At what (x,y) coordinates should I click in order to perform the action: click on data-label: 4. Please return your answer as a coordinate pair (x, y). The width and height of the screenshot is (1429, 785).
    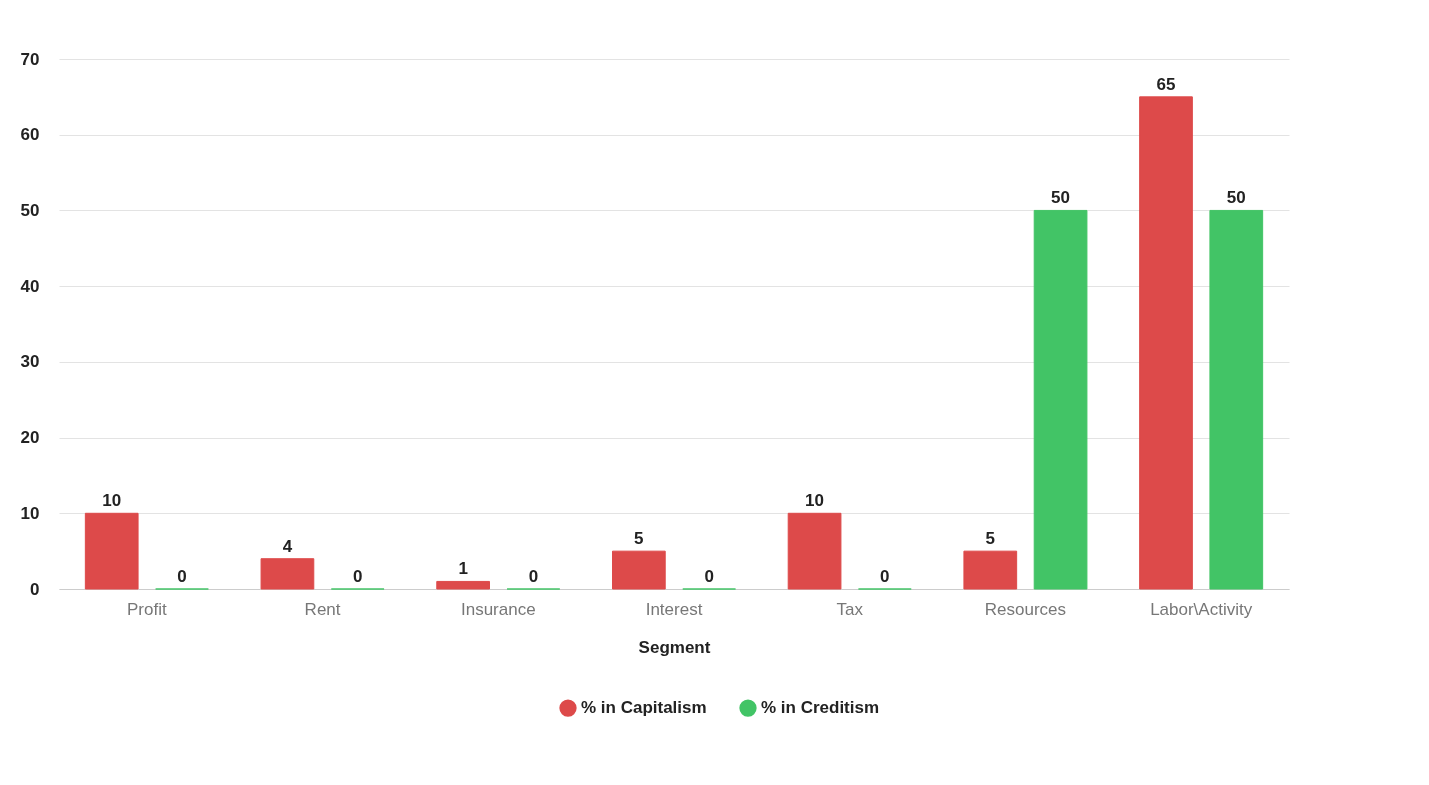
    Looking at the image, I should click on (287, 546).